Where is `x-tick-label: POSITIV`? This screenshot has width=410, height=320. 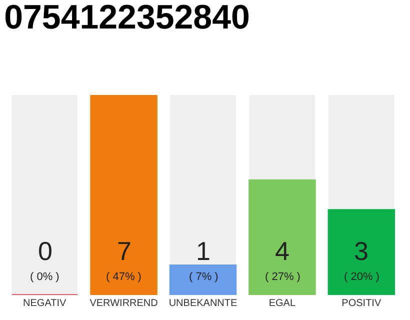
x-tick-label: POSITIV is located at coordinates (362, 303).